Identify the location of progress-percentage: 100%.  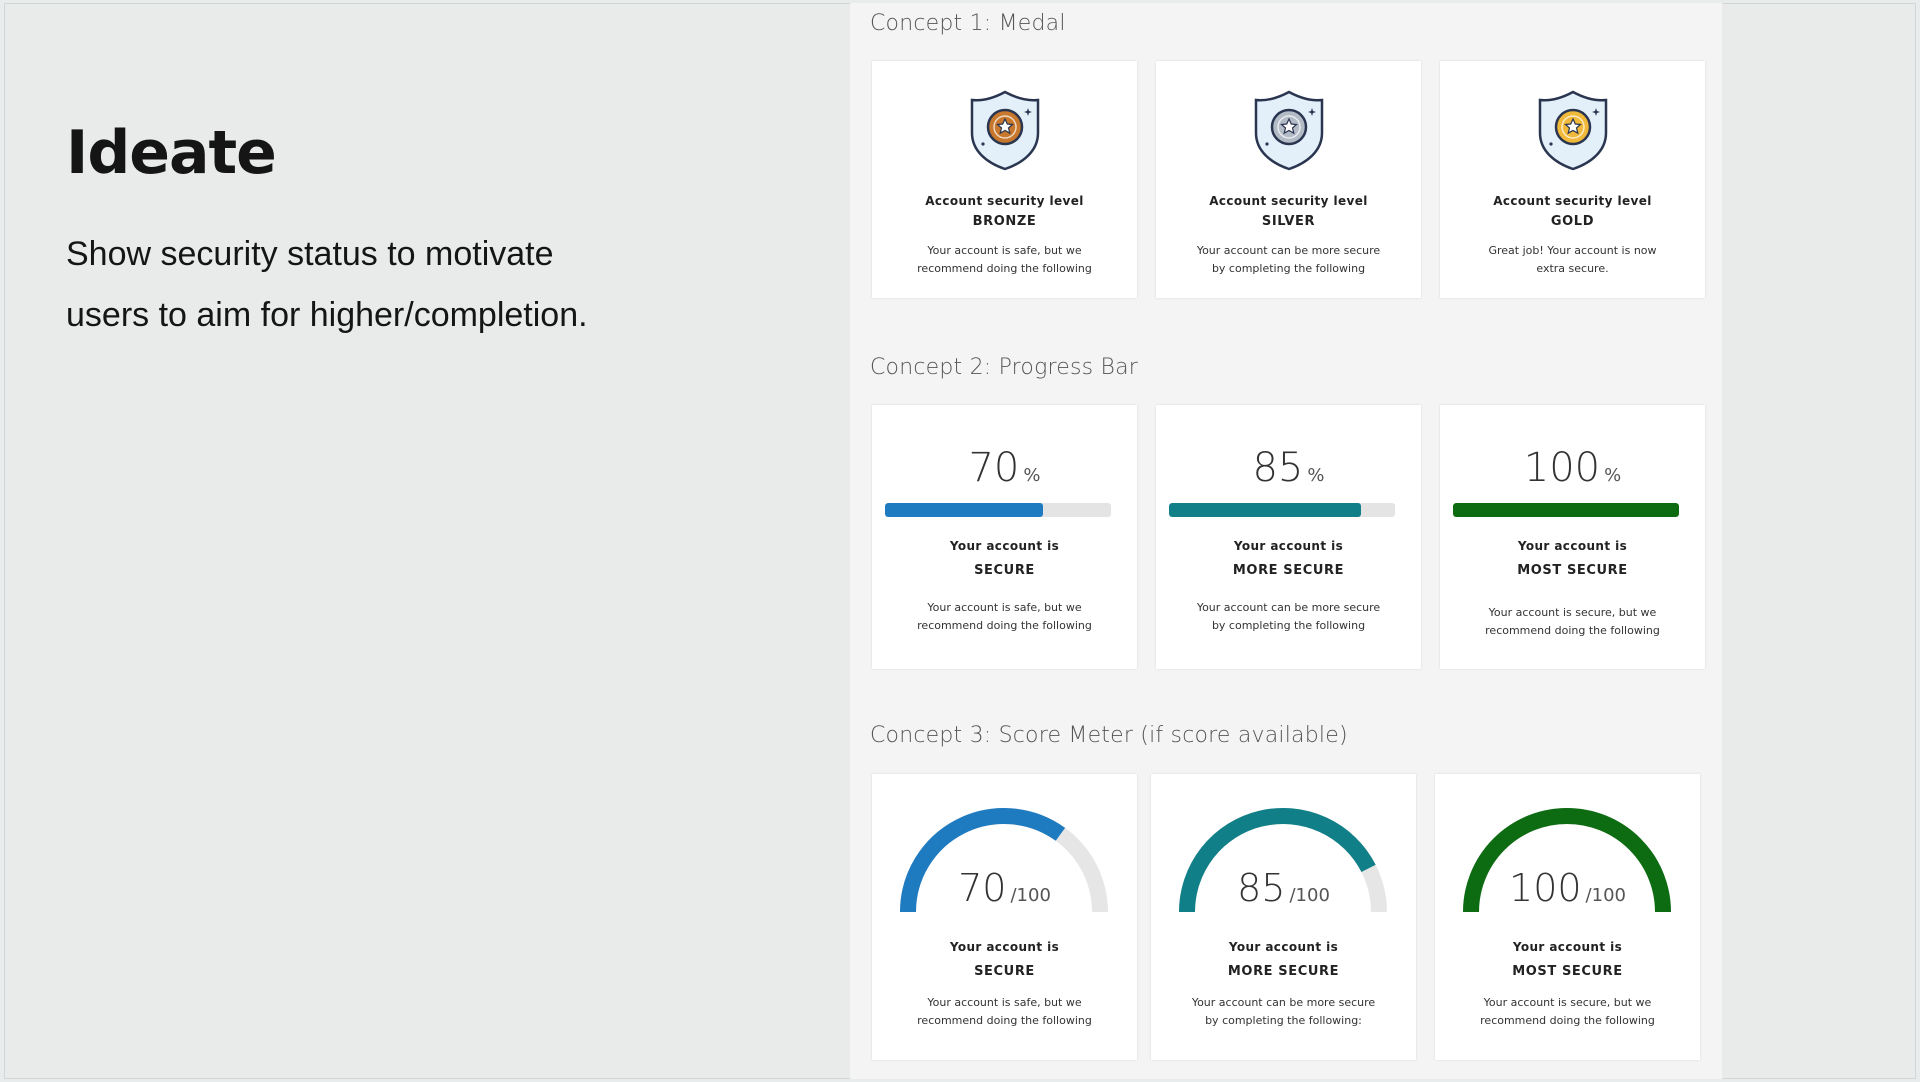
(1572, 468).